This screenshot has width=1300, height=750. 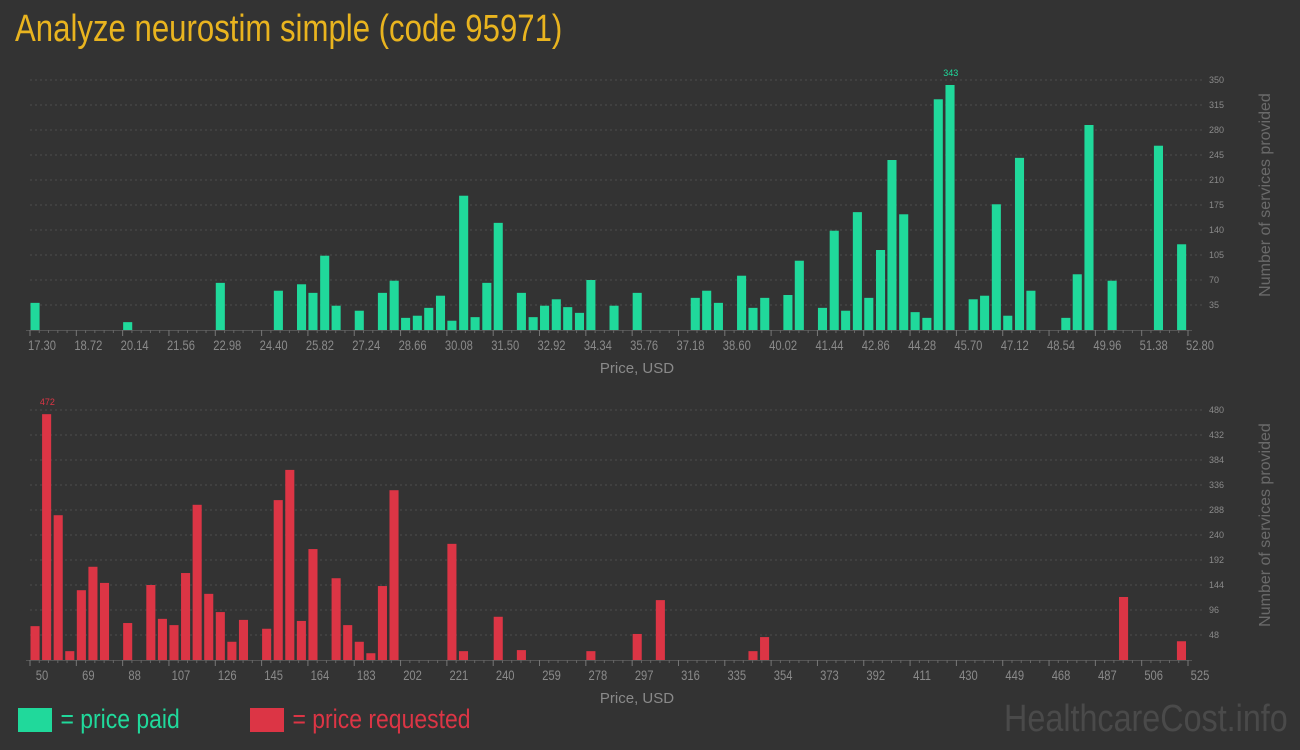 What do you see at coordinates (598, 675) in the screenshot?
I see `requested-x-tick-label: 278` at bounding box center [598, 675].